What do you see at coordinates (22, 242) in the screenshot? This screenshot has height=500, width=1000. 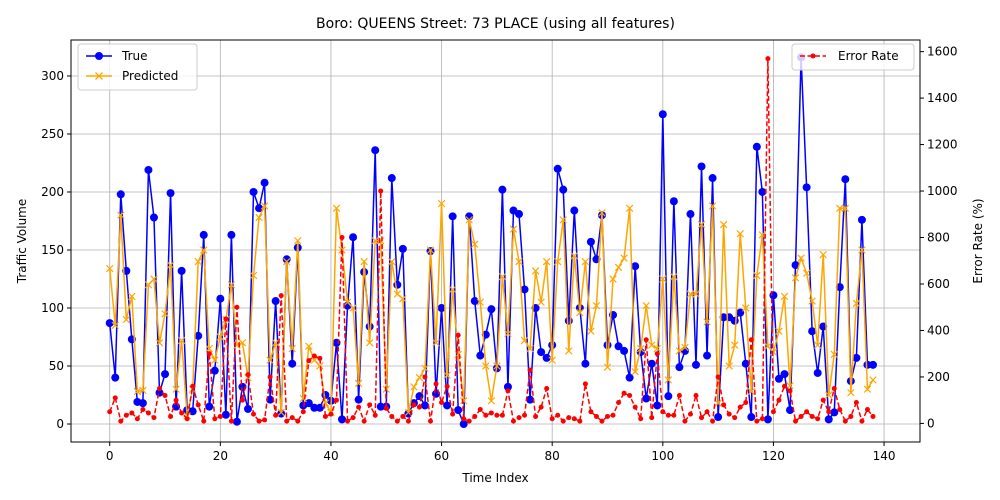 I see `y-axis-title: Traffic Volume` at bounding box center [22, 242].